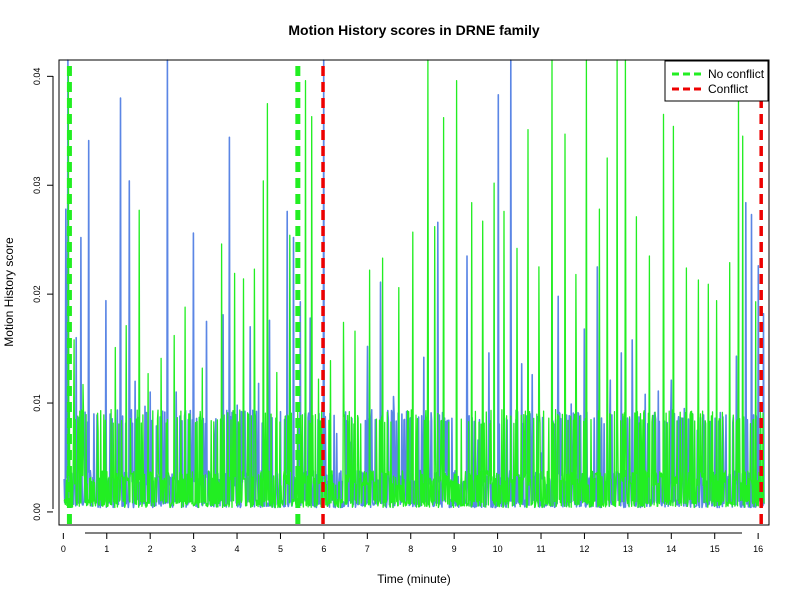 This screenshot has width=800, height=600. Describe the element at coordinates (106, 549) in the screenshot. I see `x-tick-label: 1` at that location.